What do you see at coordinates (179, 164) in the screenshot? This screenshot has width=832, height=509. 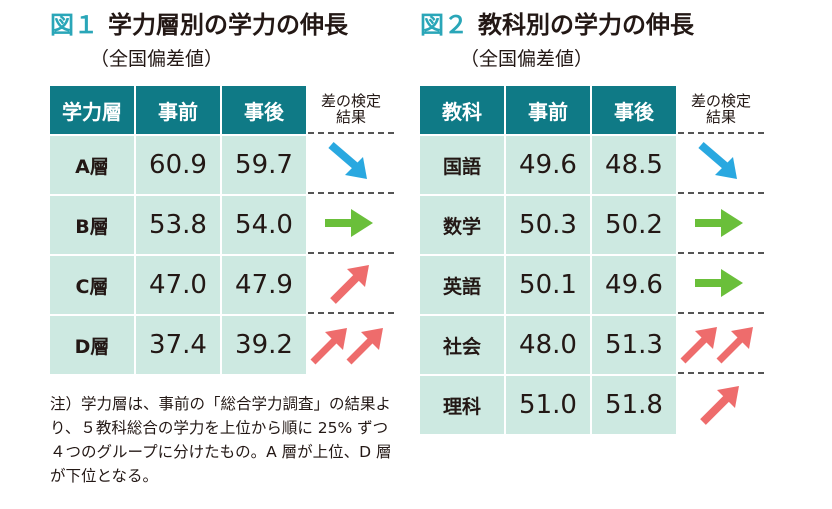 I see `pre-value: 60.9` at bounding box center [179, 164].